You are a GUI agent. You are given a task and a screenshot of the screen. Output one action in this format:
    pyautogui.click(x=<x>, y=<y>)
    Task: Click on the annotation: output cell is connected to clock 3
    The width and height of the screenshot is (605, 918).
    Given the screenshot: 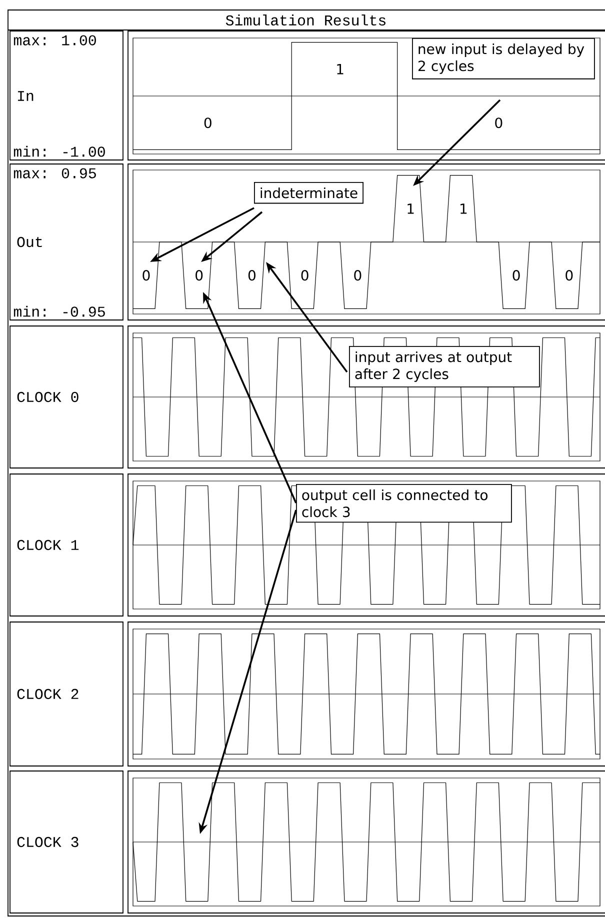 What is the action you would take?
    pyautogui.click(x=395, y=503)
    